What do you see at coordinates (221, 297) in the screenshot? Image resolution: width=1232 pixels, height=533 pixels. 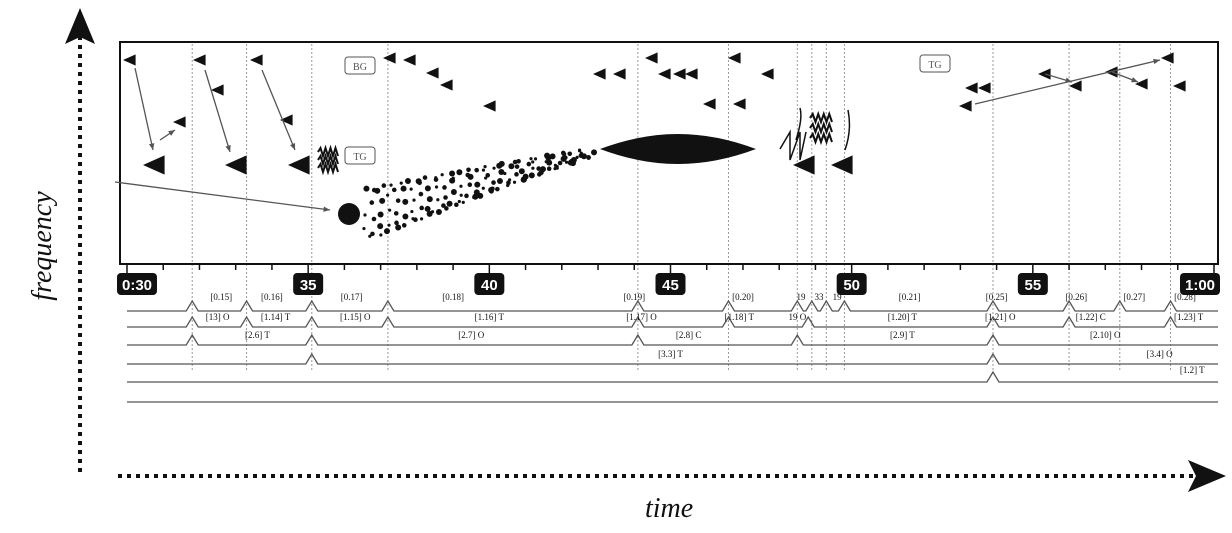 I see `annotation-label: [0.15]` at bounding box center [221, 297].